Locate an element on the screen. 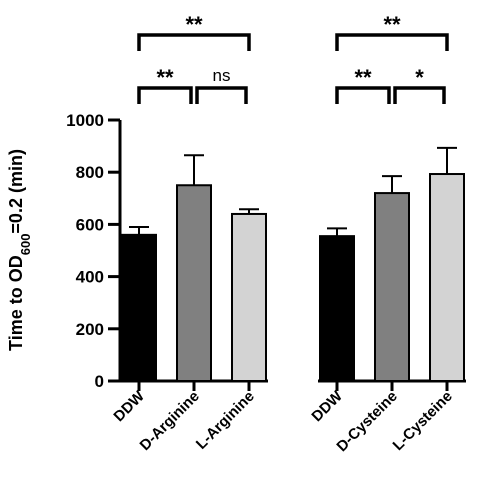 This screenshot has width=484, height=485. y-tick-label: 1000 is located at coordinates (85, 120).